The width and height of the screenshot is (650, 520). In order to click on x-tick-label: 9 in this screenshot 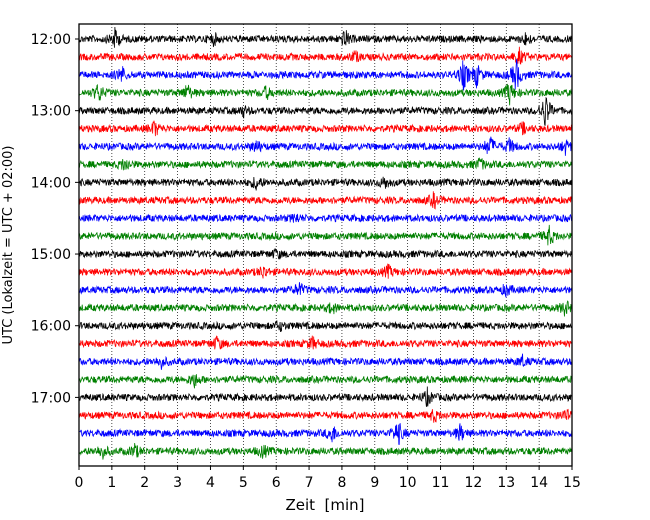, I will do `click(374, 483)`.